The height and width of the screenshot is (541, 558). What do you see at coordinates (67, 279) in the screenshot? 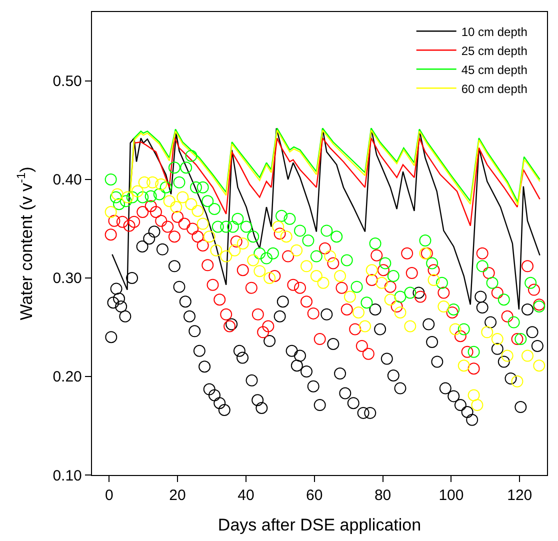
I see `y-tick-label: 0.30` at bounding box center [67, 279].